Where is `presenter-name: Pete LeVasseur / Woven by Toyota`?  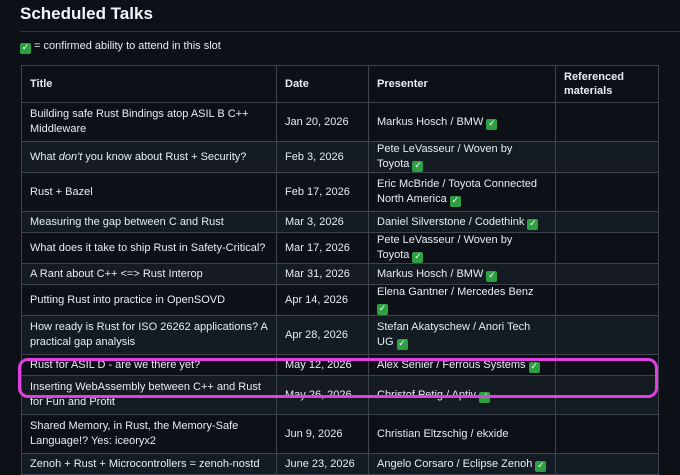 presenter-name: Pete LeVasseur / Woven by Toyota is located at coordinates (445, 156).